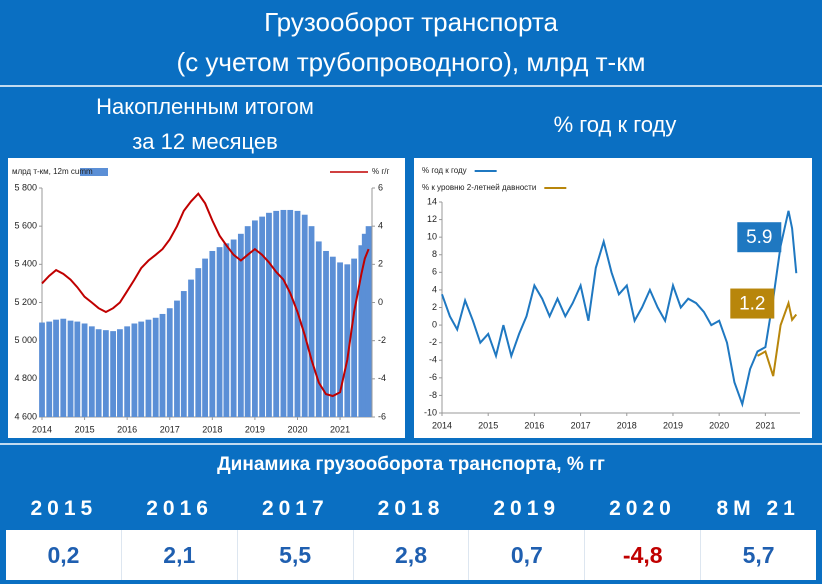 This screenshot has width=822, height=584. What do you see at coordinates (434, 289) in the screenshot?
I see `y-tick-label: 4` at bounding box center [434, 289].